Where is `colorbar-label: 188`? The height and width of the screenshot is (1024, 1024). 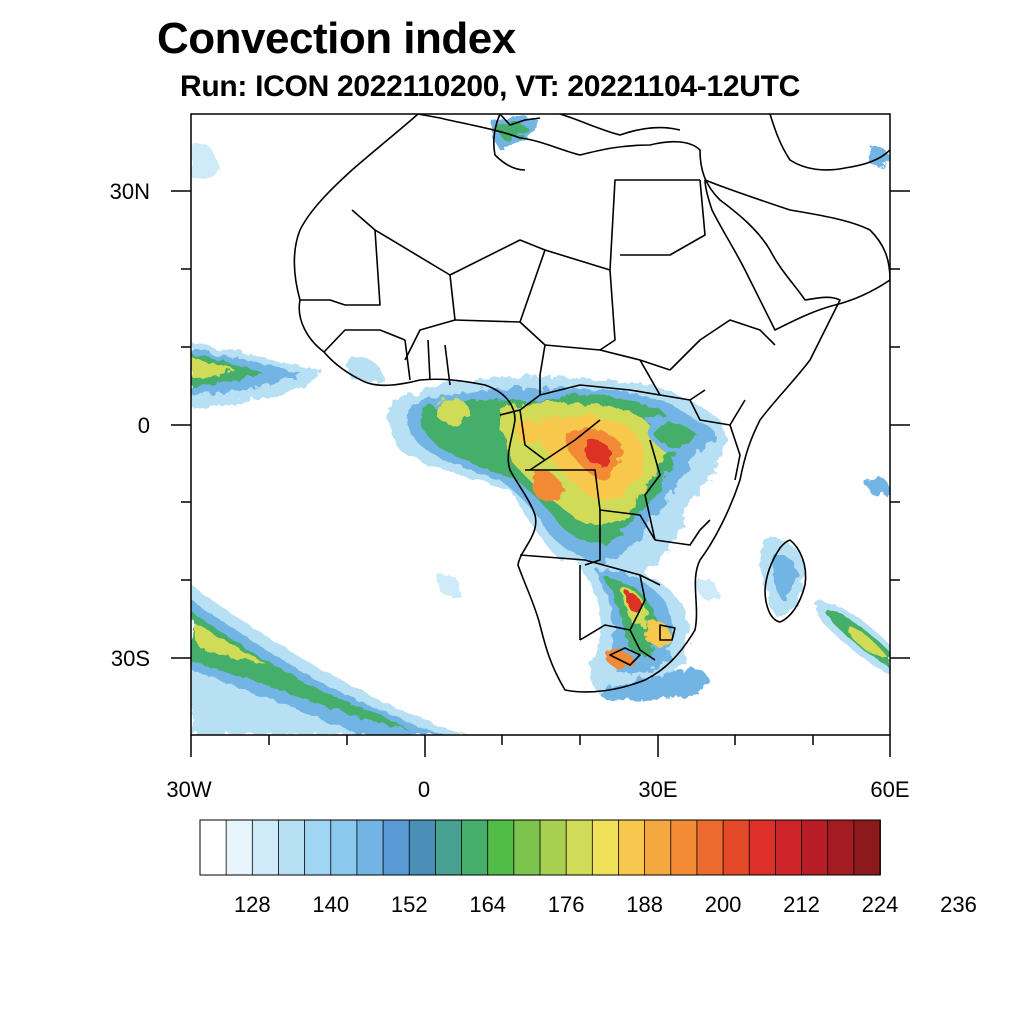
colorbar-label: 188 is located at coordinates (644, 904).